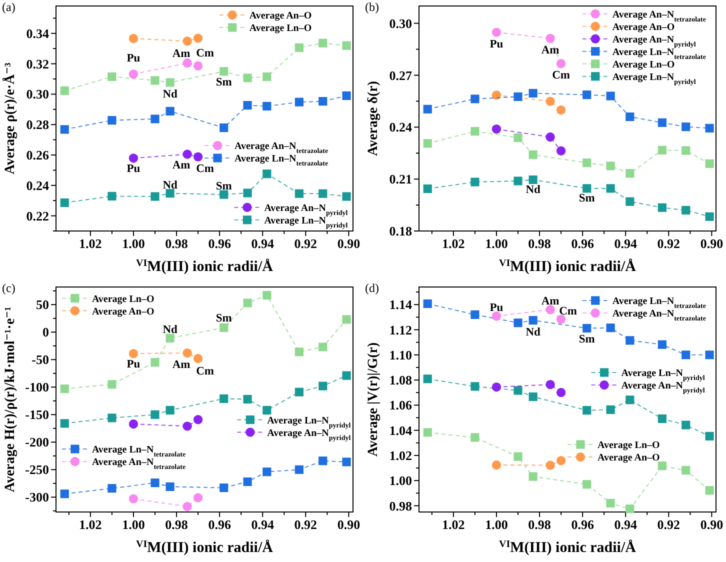 The width and height of the screenshot is (726, 562). I want to click on legend-label: Average An–O, so click(280, 16).